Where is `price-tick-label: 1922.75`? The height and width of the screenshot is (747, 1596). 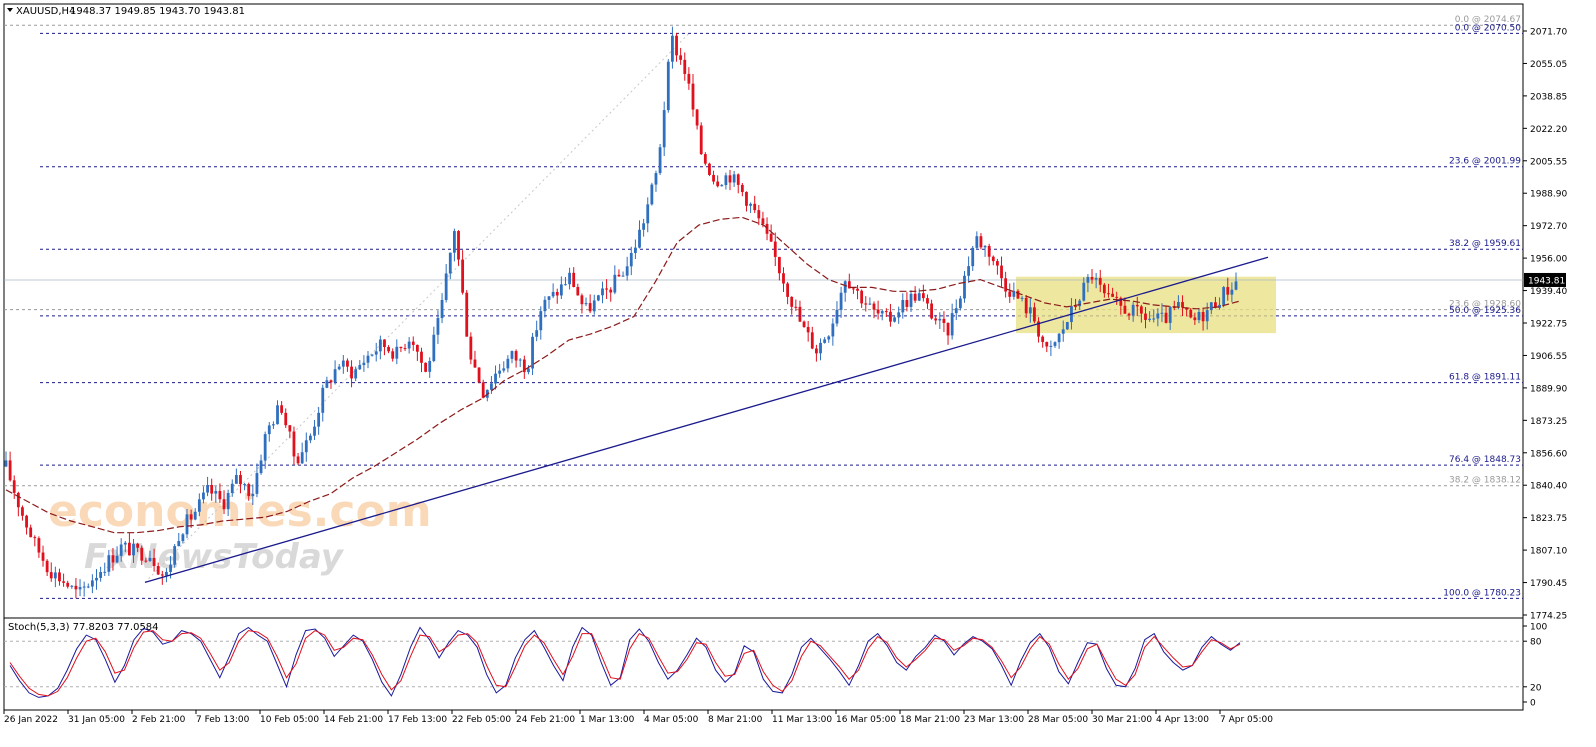
price-tick-label: 1922.75 is located at coordinates (1548, 325).